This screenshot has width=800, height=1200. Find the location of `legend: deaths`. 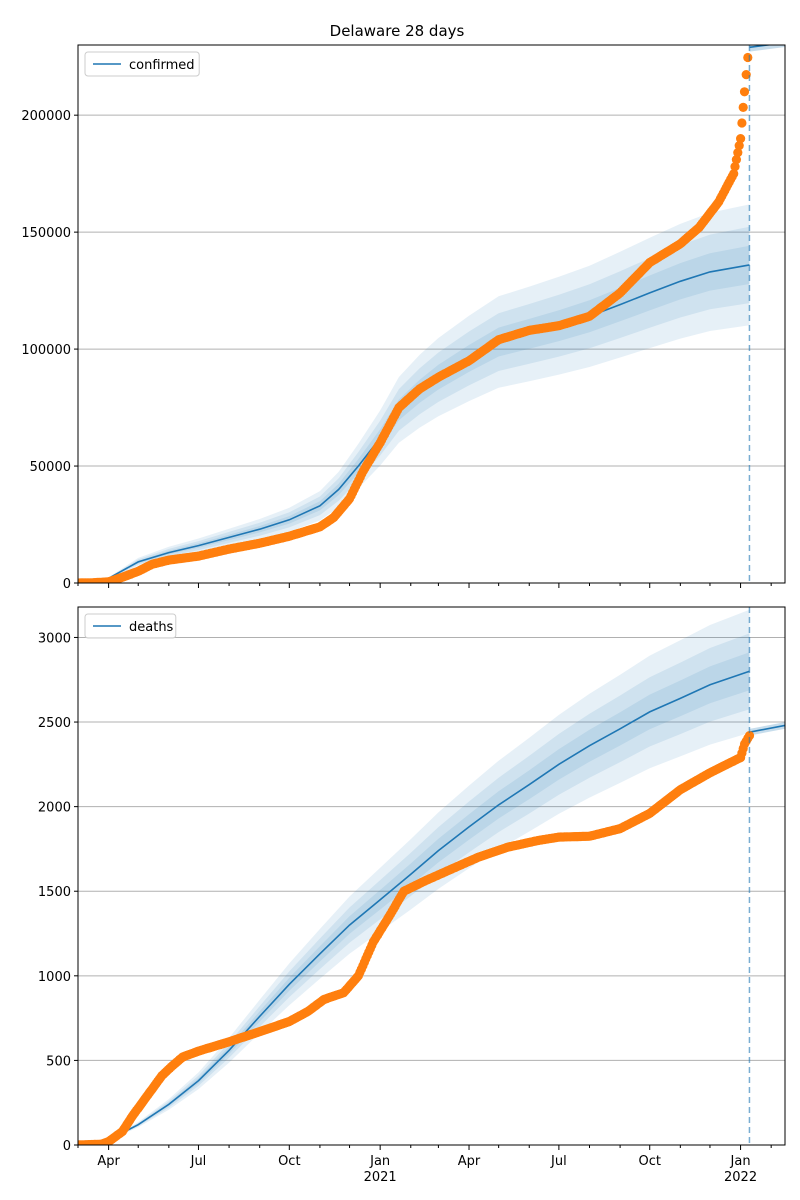

legend: deaths is located at coordinates (130, 626).